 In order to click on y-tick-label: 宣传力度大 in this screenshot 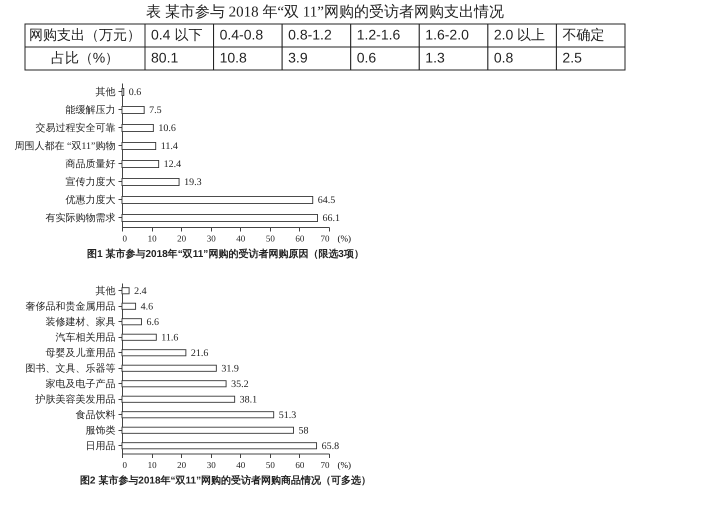, I will do `click(91, 182)`.